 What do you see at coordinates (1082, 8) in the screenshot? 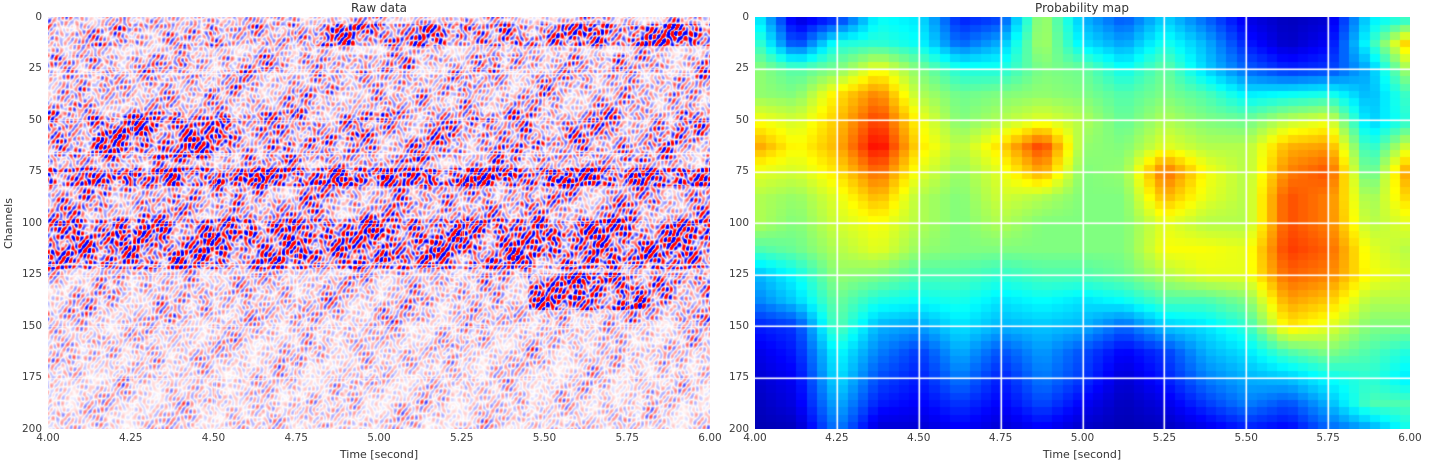
I see `probability-map-title: Probability map` at bounding box center [1082, 8].